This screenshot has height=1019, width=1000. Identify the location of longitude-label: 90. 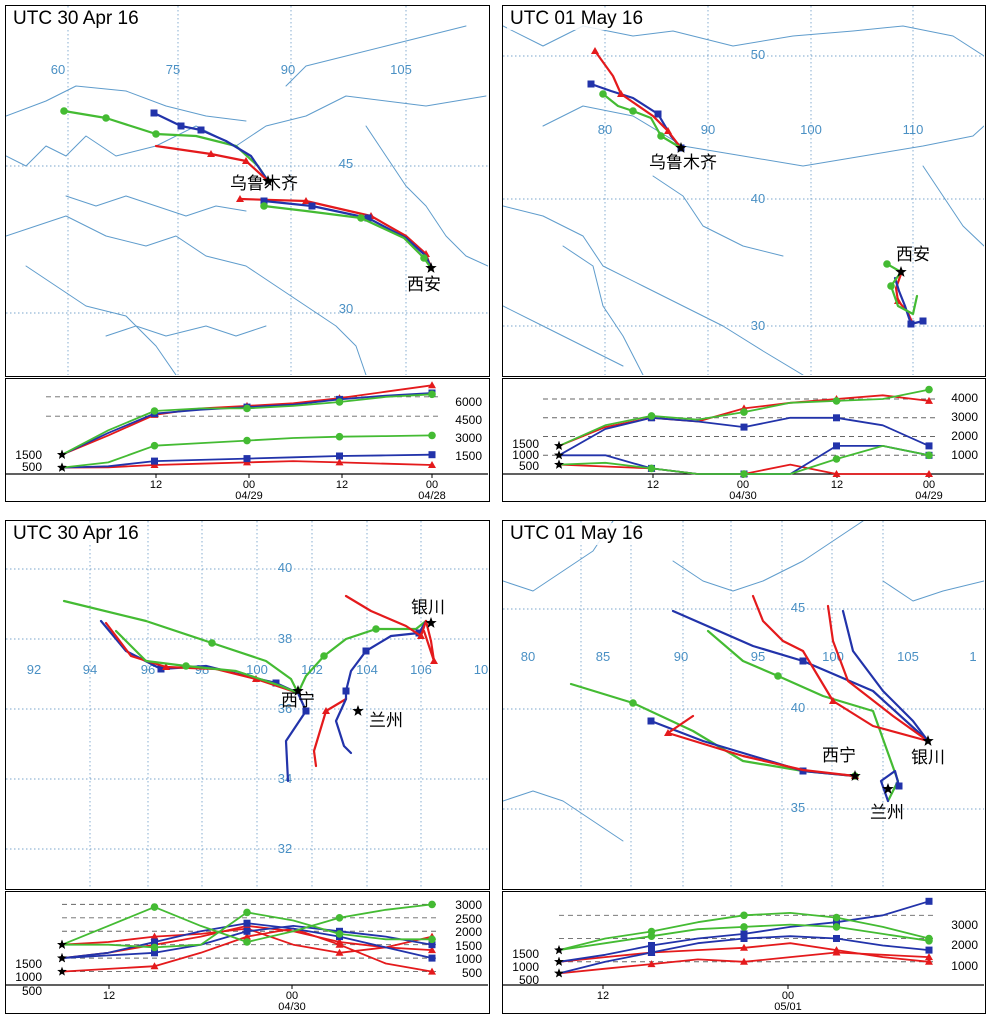
(708, 129).